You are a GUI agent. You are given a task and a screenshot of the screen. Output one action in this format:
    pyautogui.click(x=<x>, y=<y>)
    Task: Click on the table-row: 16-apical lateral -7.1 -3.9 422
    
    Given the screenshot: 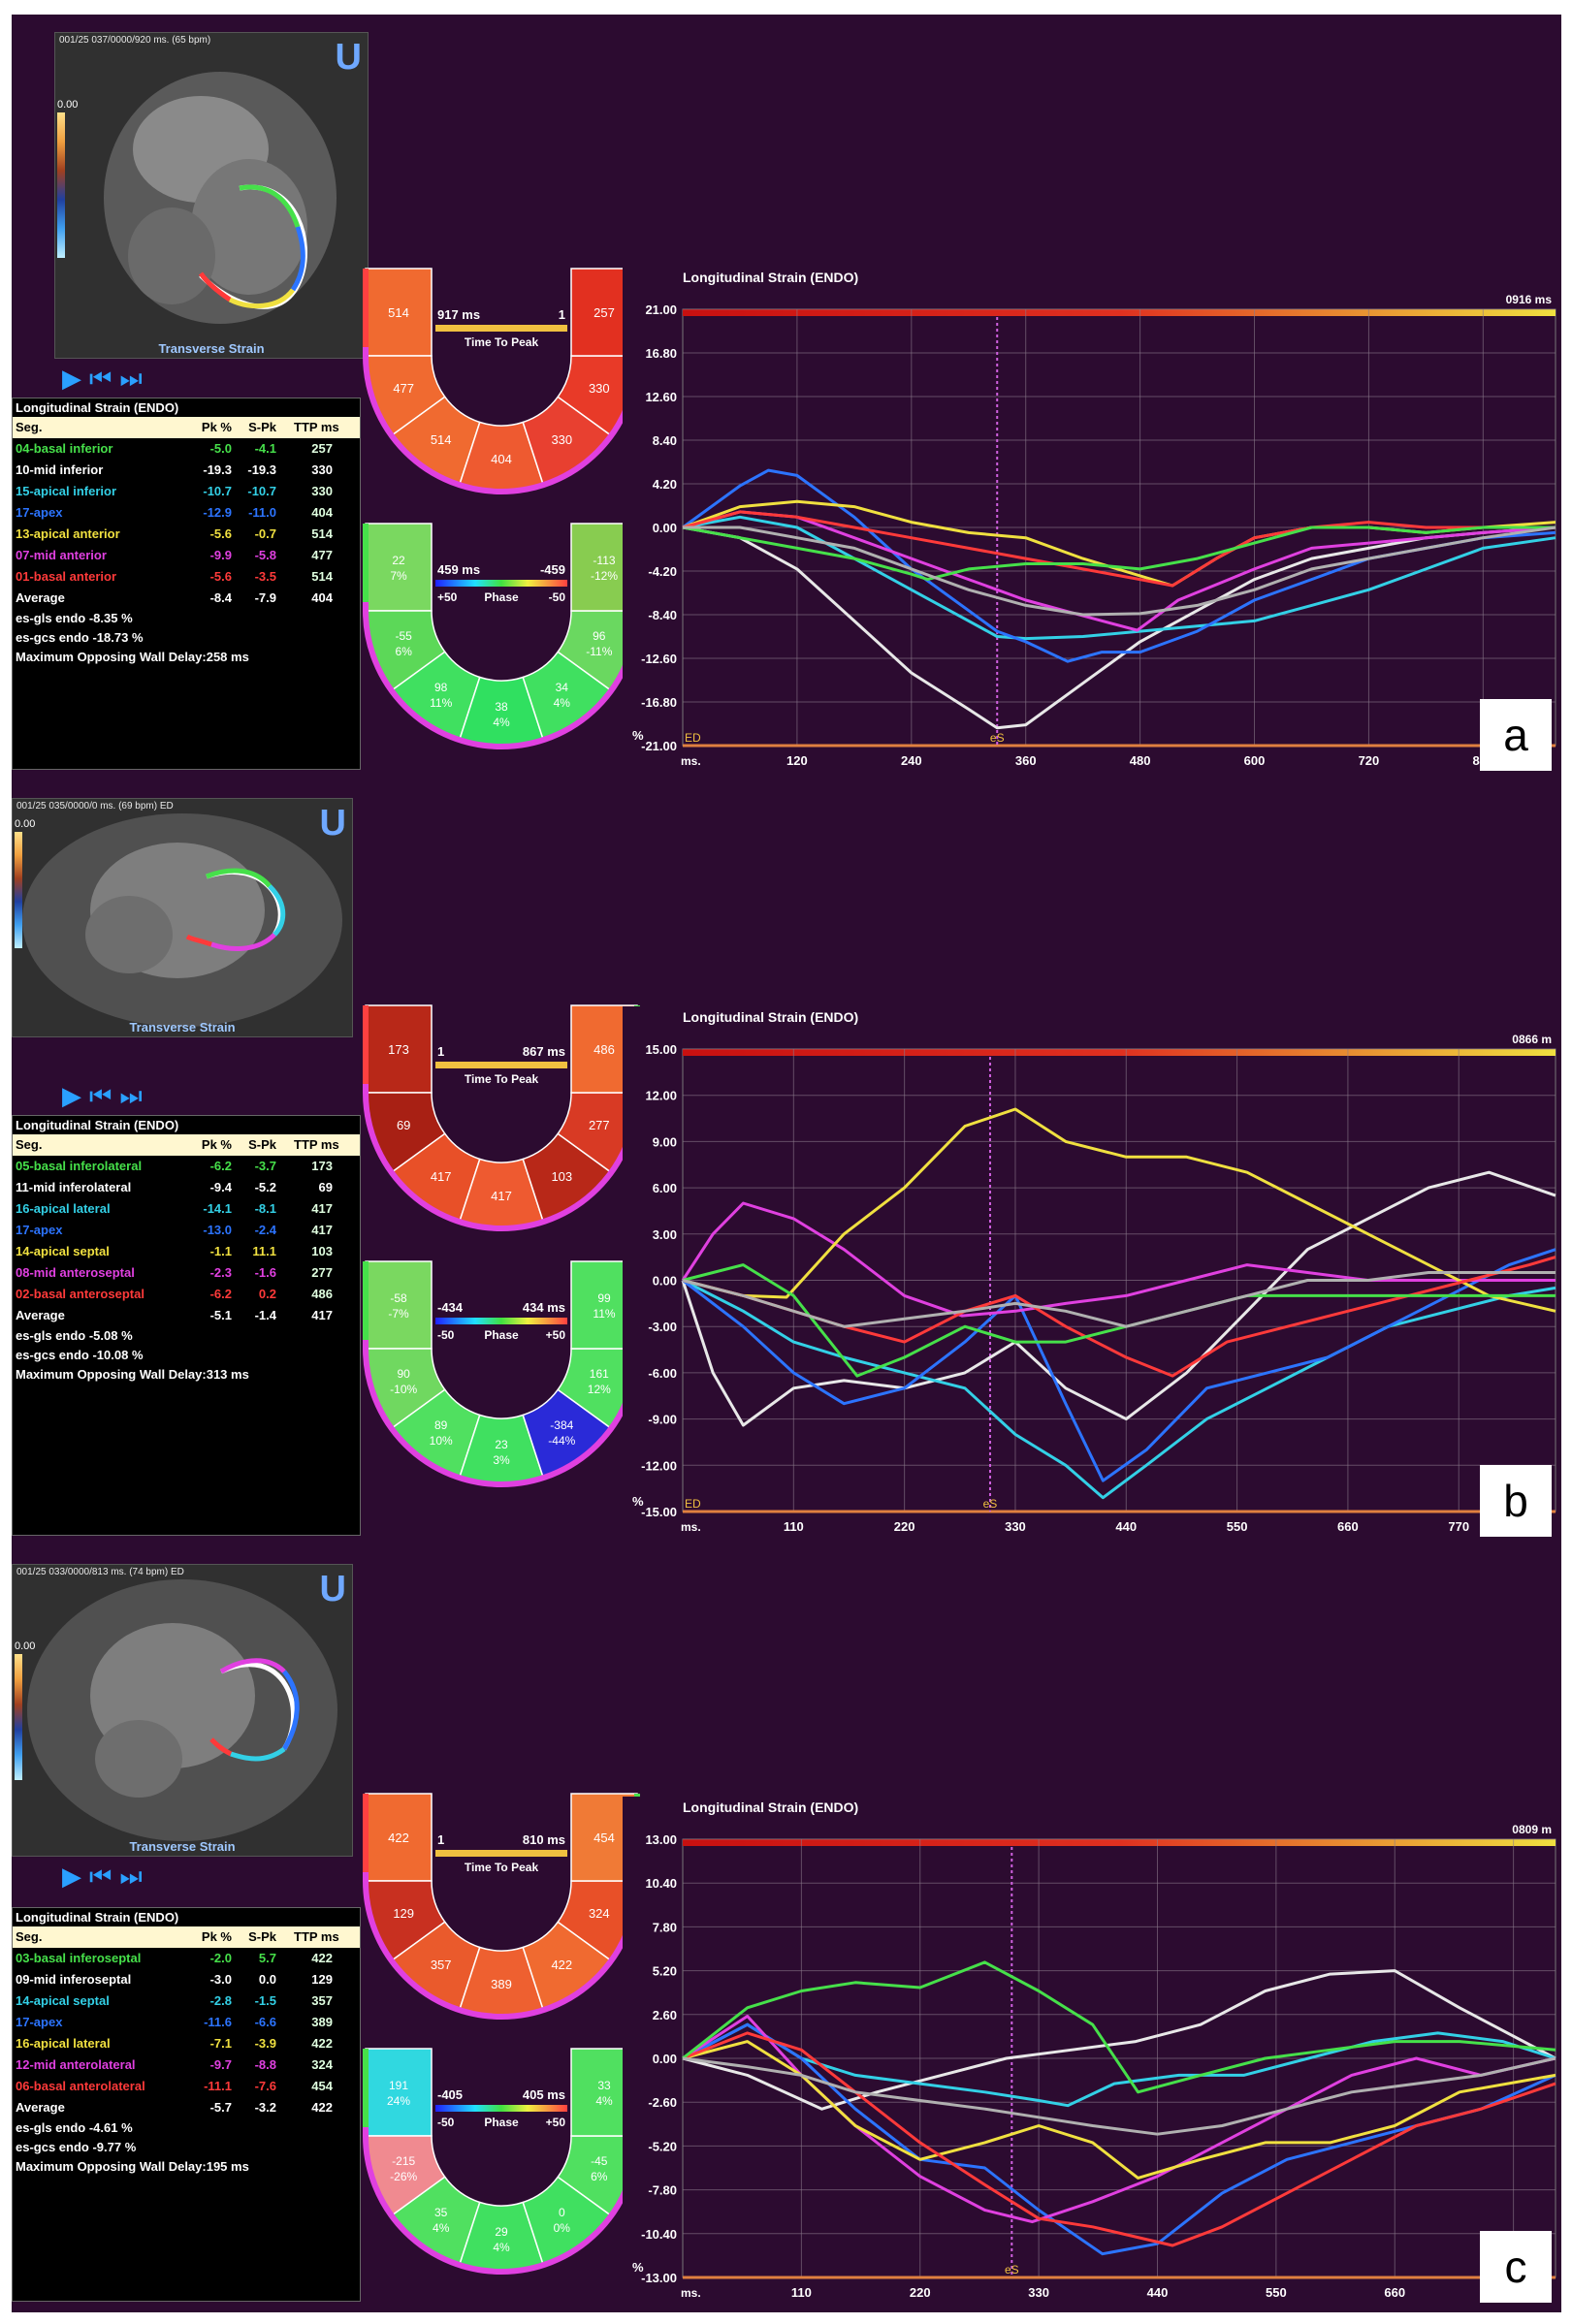 What is the action you would take?
    pyautogui.click(x=186, y=2044)
    